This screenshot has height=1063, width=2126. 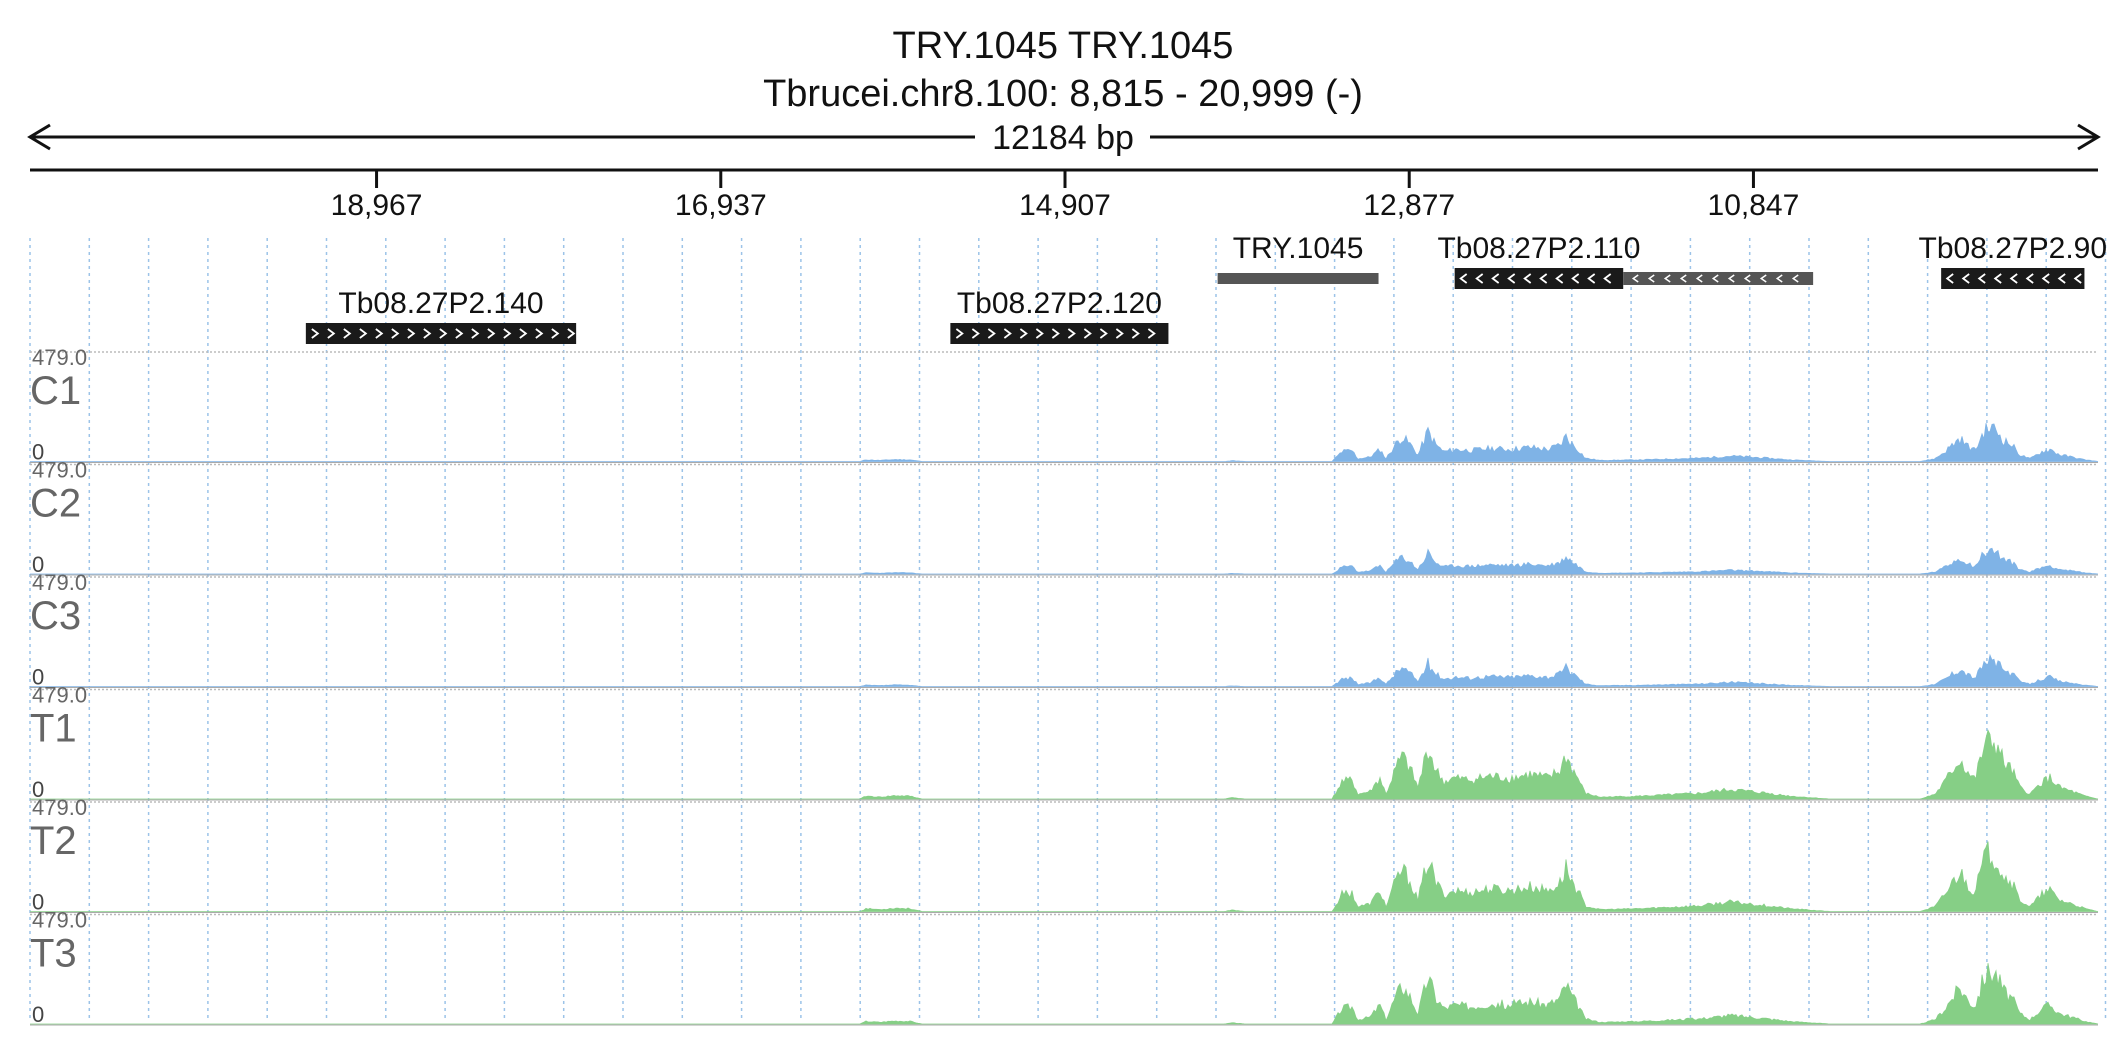 I want to click on span-label: 12184 bp, so click(x=1063, y=138).